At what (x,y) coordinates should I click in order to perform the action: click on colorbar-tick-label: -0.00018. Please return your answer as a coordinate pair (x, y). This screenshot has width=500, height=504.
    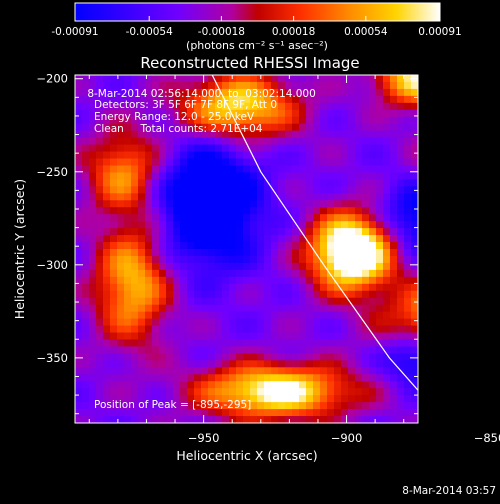
    Looking at the image, I should click on (221, 32).